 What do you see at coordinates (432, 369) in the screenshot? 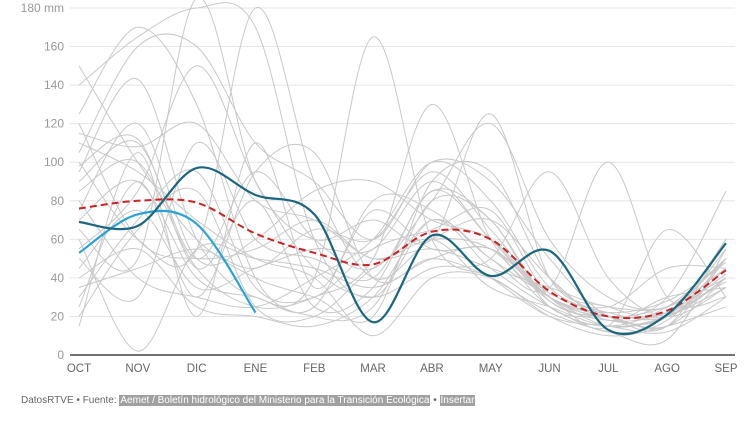
I see `x-tick-label: ABR` at bounding box center [432, 369].